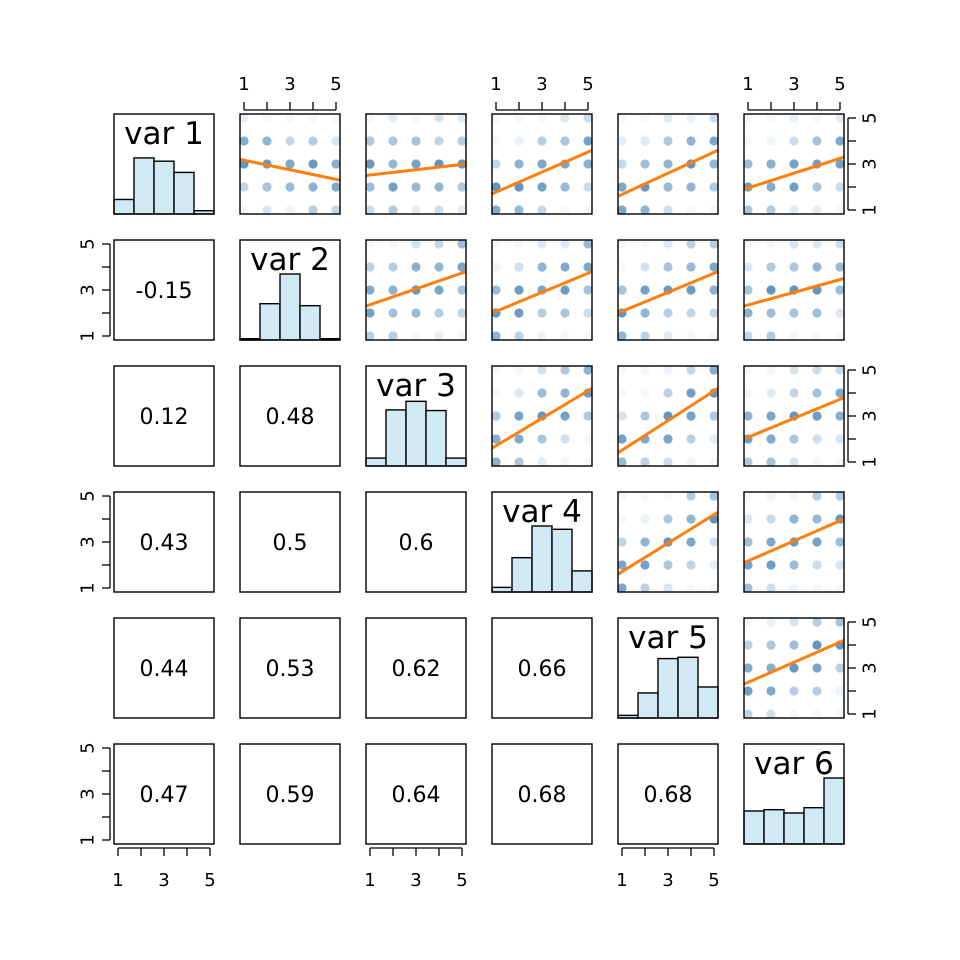  I want to click on tick-label: 1, so click(88, 587).